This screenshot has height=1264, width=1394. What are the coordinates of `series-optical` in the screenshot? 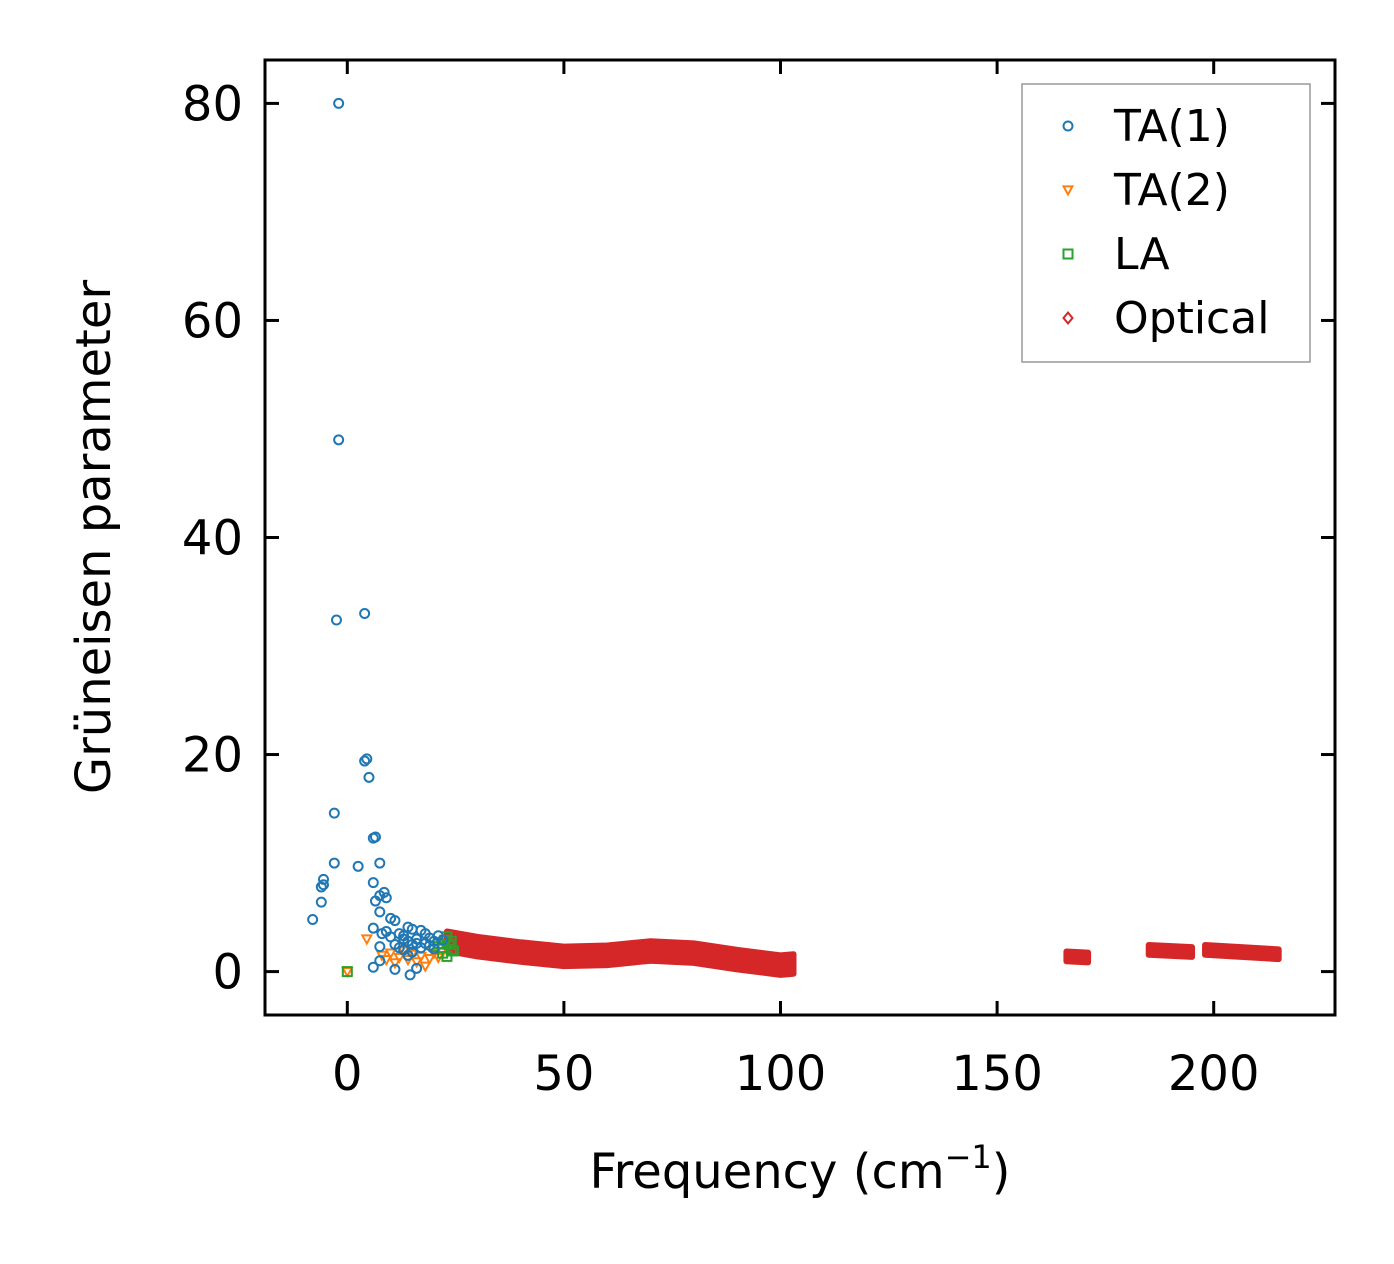 It's located at (862, 953).